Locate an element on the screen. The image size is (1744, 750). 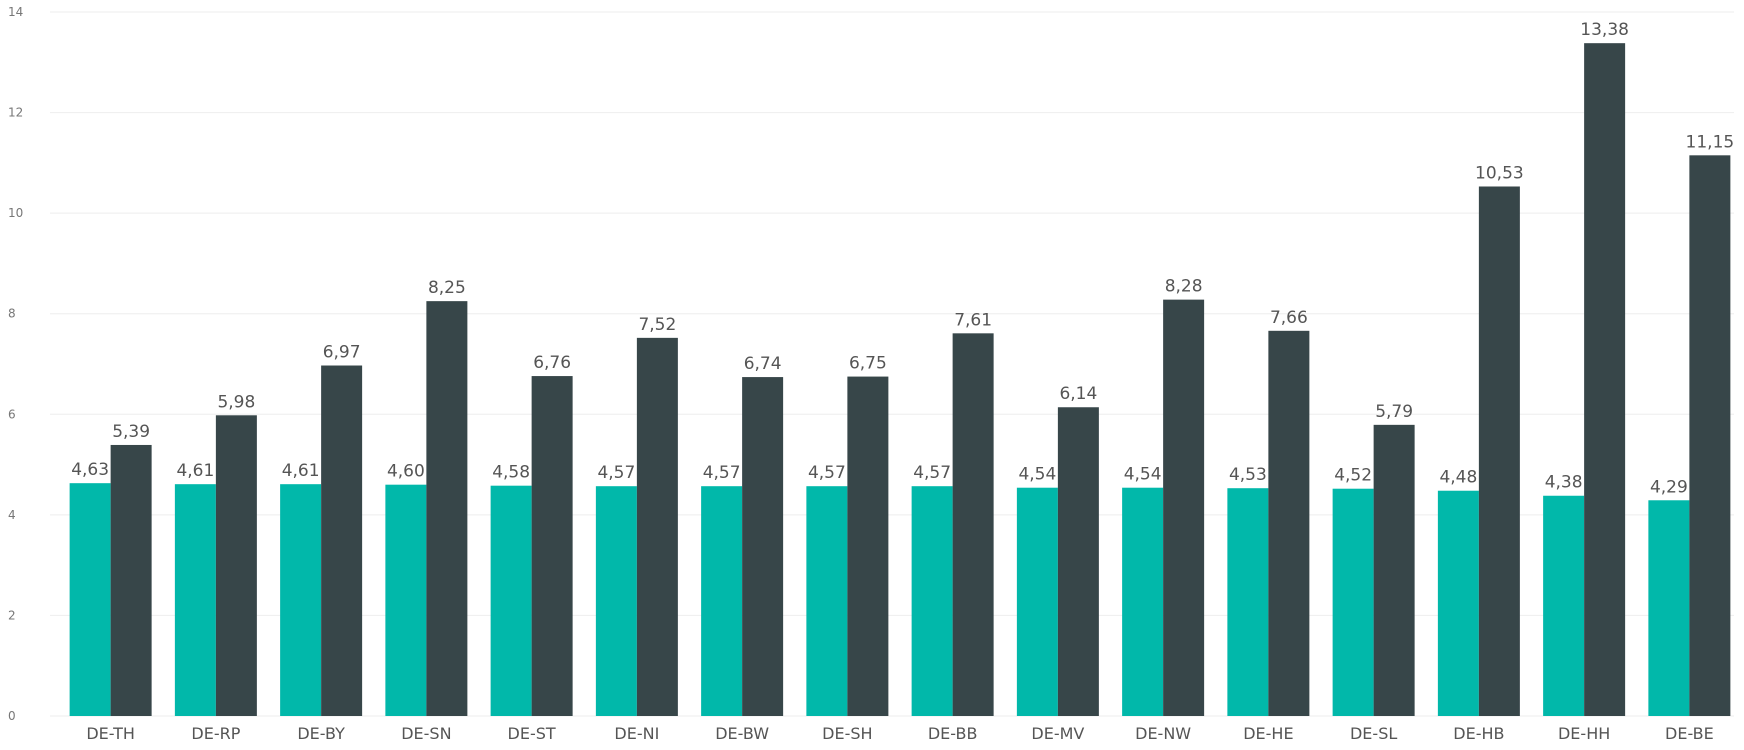
y-tick-label: 4 is located at coordinates (12, 515).